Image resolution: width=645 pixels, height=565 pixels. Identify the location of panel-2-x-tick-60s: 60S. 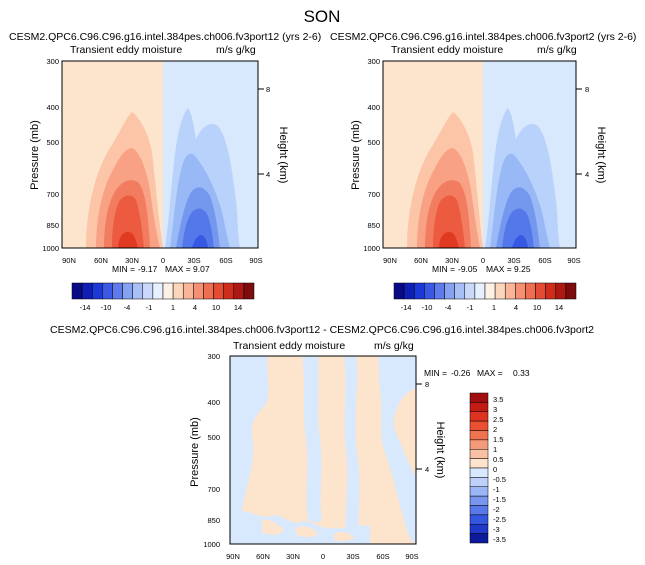
(544, 260).